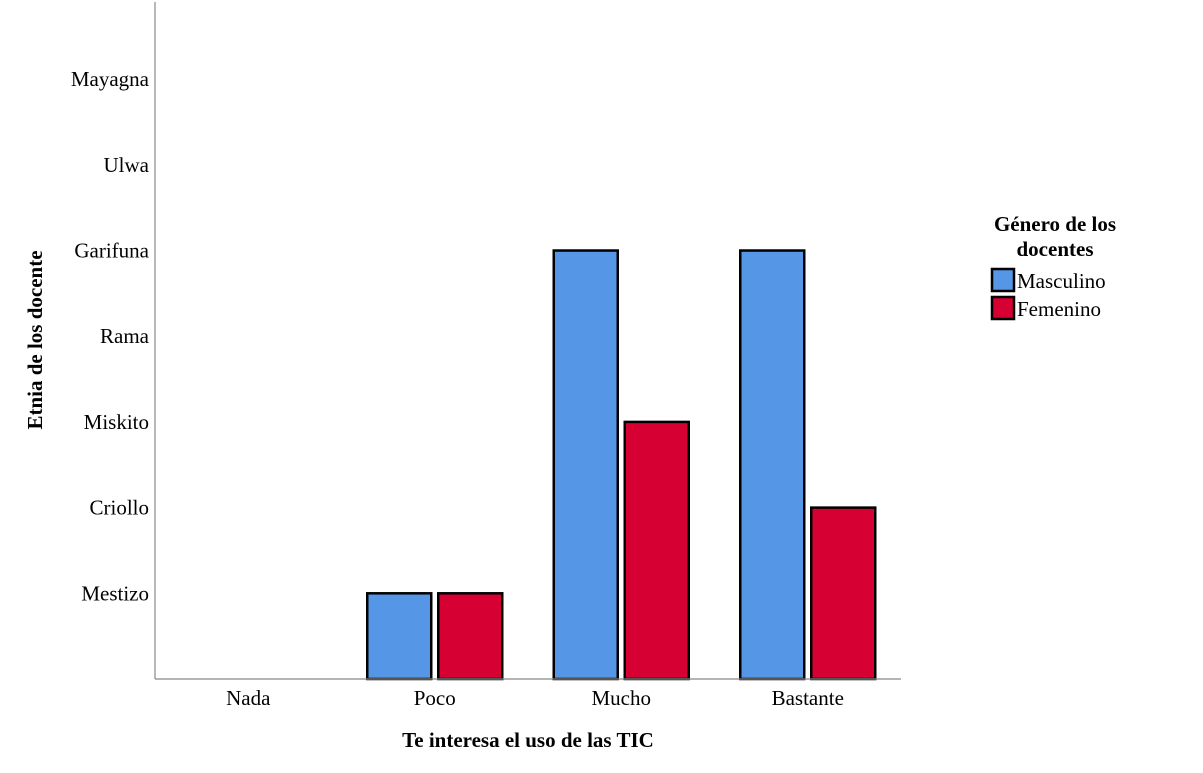 Image resolution: width=1203 pixels, height=773 pixels. What do you see at coordinates (470, 636) in the screenshot?
I see `bar-femenino-poco` at bounding box center [470, 636].